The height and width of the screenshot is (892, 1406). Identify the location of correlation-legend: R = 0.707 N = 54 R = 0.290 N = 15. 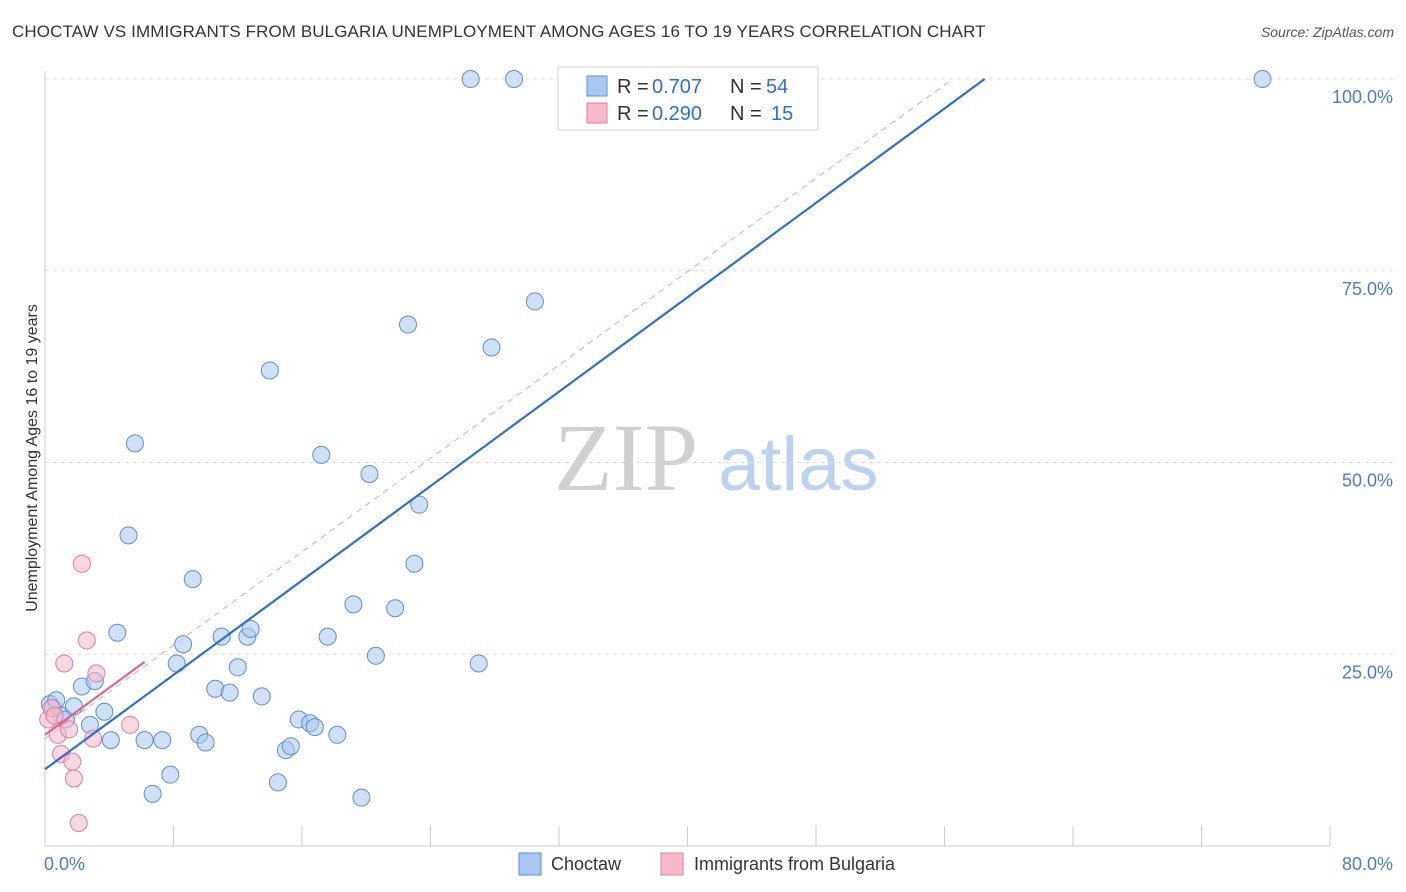
(688, 98).